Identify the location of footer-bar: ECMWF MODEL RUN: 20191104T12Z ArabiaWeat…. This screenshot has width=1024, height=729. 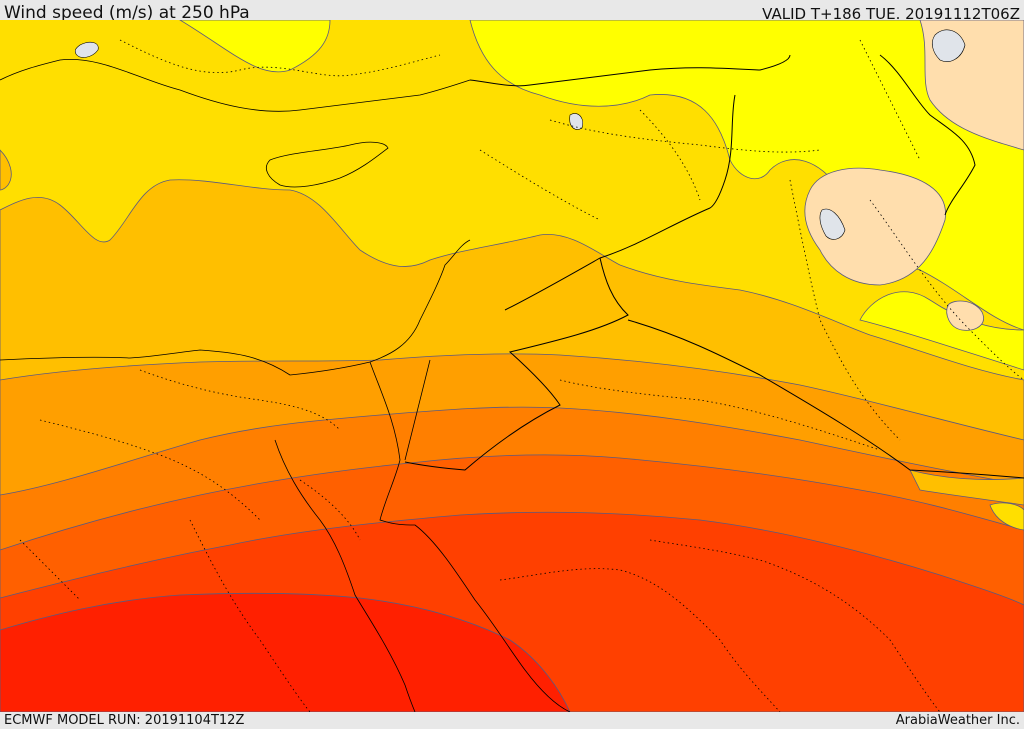
(512, 720).